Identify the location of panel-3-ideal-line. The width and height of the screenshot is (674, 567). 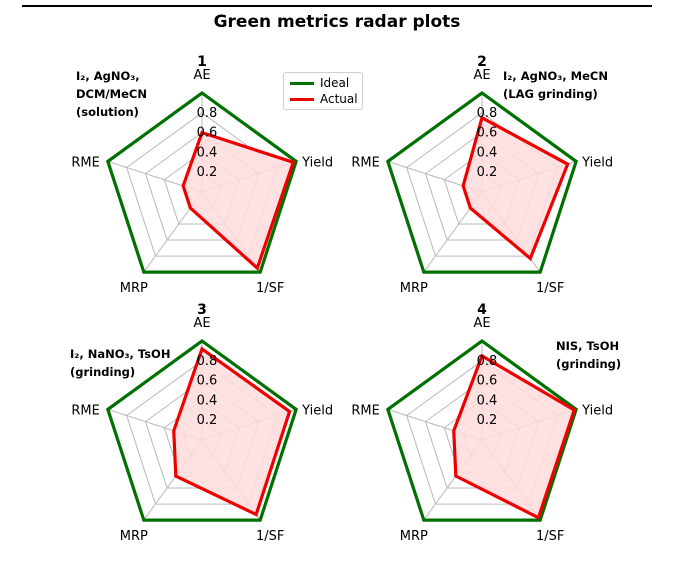
(202, 430).